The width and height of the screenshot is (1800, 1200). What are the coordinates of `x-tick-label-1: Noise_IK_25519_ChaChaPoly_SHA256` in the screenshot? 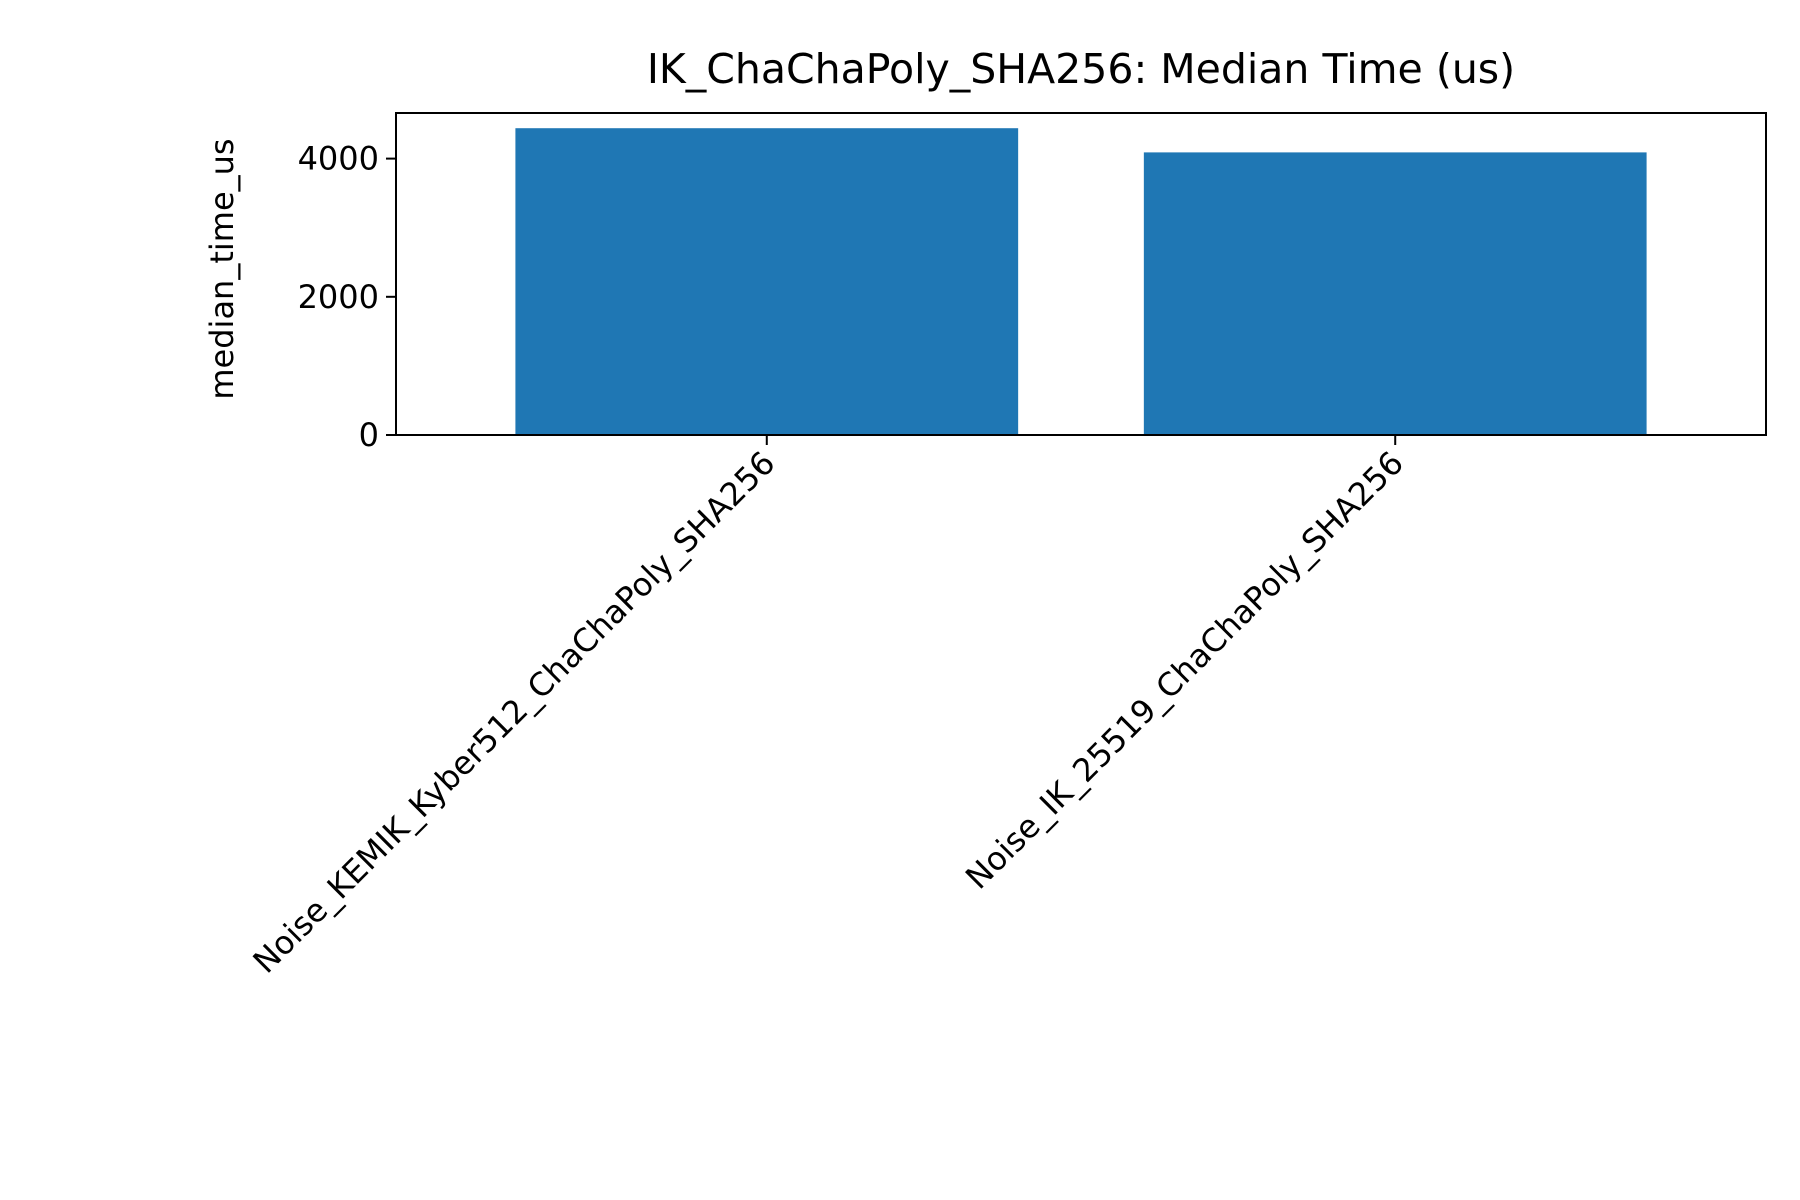 It's located at (1184, 670).